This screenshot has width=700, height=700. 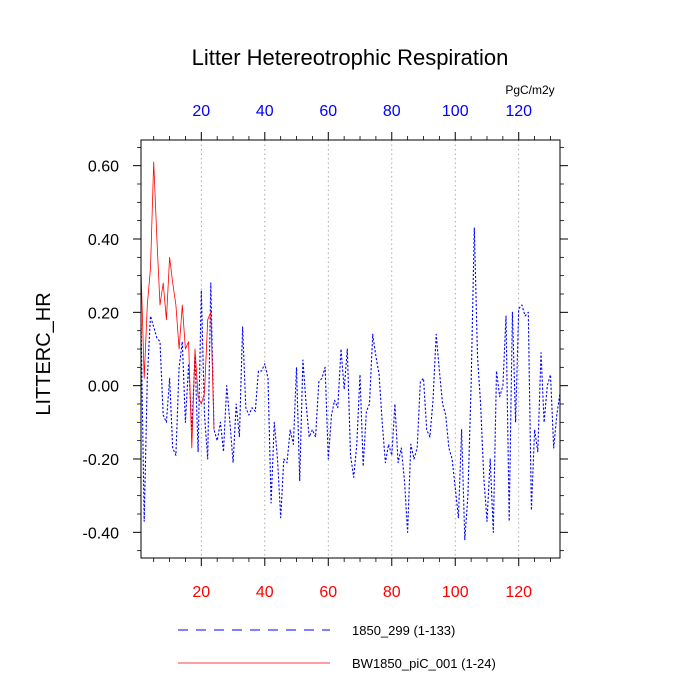 What do you see at coordinates (424, 663) in the screenshot?
I see `legend-label-series-2: BW1850_piC_001 (1-24)` at bounding box center [424, 663].